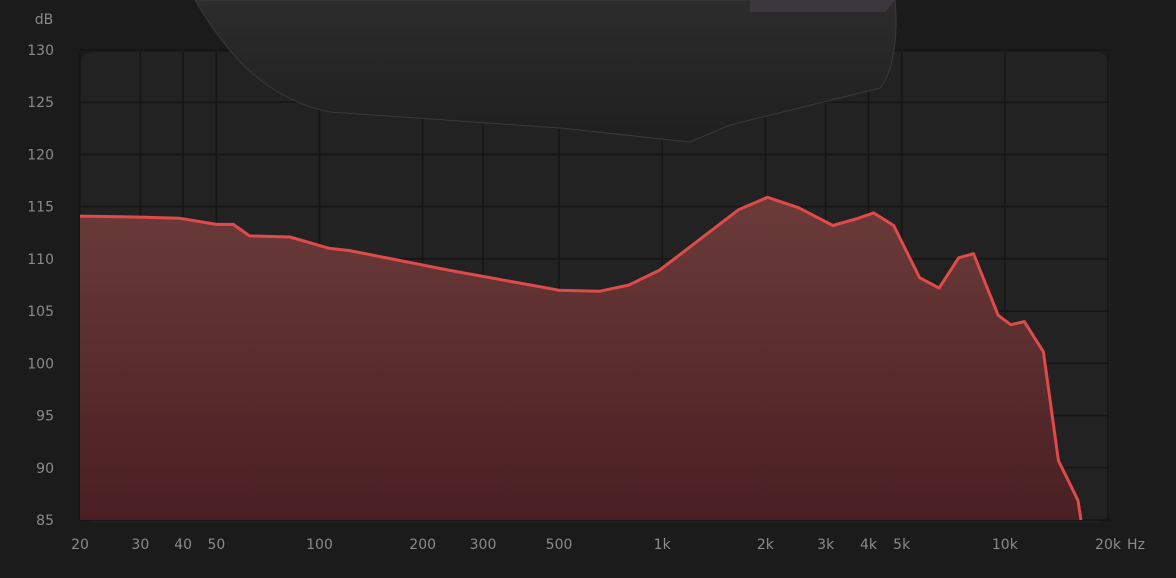 Image resolution: width=1176 pixels, height=578 pixels. I want to click on x-tick-label: 30, so click(140, 545).